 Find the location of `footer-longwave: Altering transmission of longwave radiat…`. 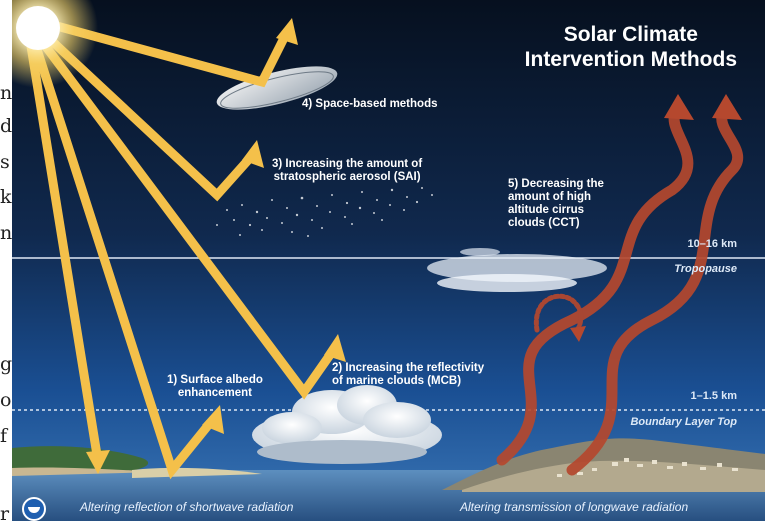

footer-longwave: Altering transmission of longwave radiat… is located at coordinates (574, 507).